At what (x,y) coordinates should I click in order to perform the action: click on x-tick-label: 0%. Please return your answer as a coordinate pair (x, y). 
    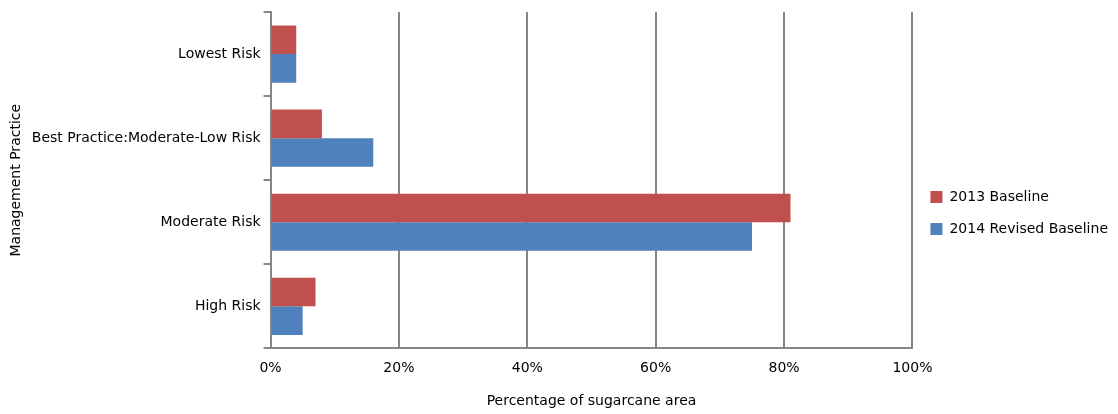
    Looking at the image, I should click on (270, 367).